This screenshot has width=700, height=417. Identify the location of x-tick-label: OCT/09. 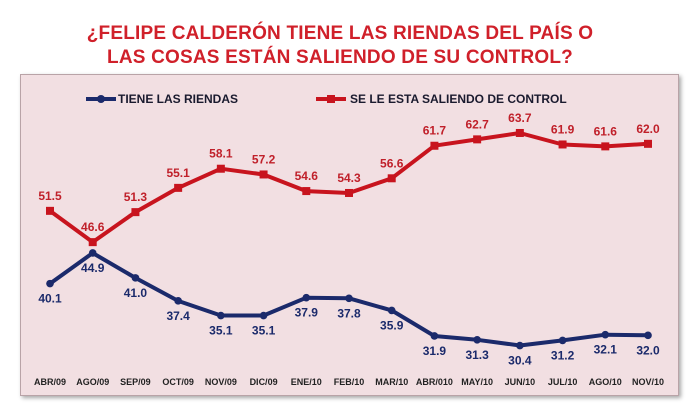
(178, 382).